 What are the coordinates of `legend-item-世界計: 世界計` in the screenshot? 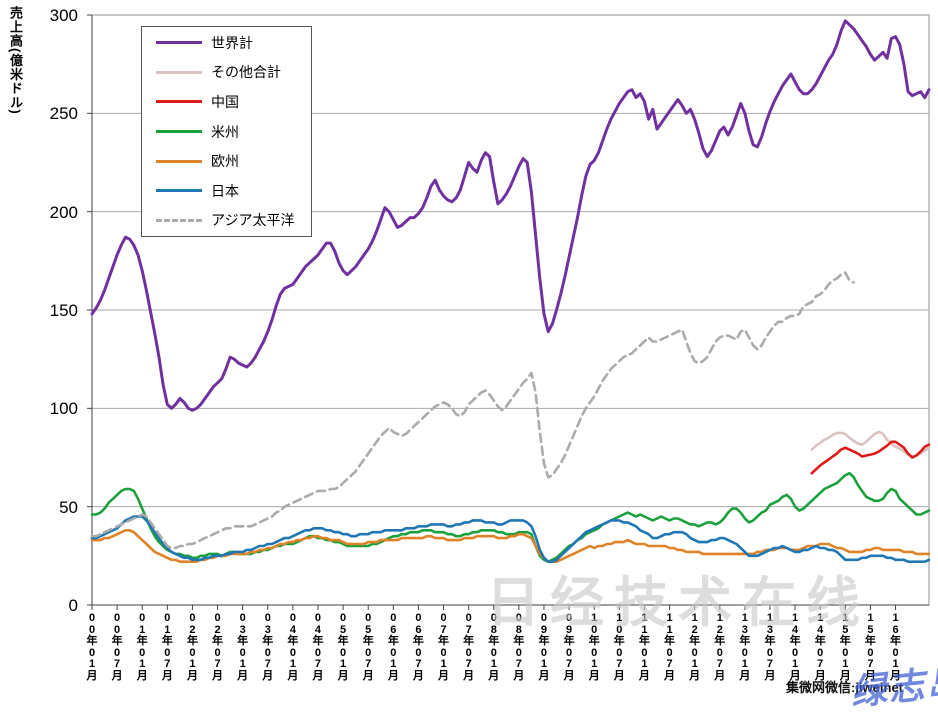 It's located at (226, 43).